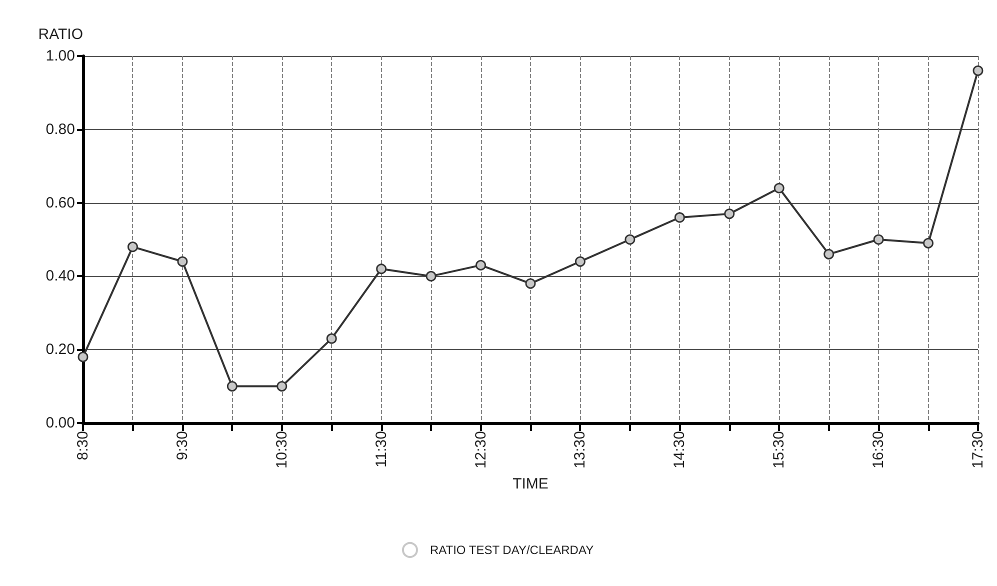 This screenshot has width=997, height=586. What do you see at coordinates (481, 450) in the screenshot?
I see `x-tick-label: 12:30` at bounding box center [481, 450].